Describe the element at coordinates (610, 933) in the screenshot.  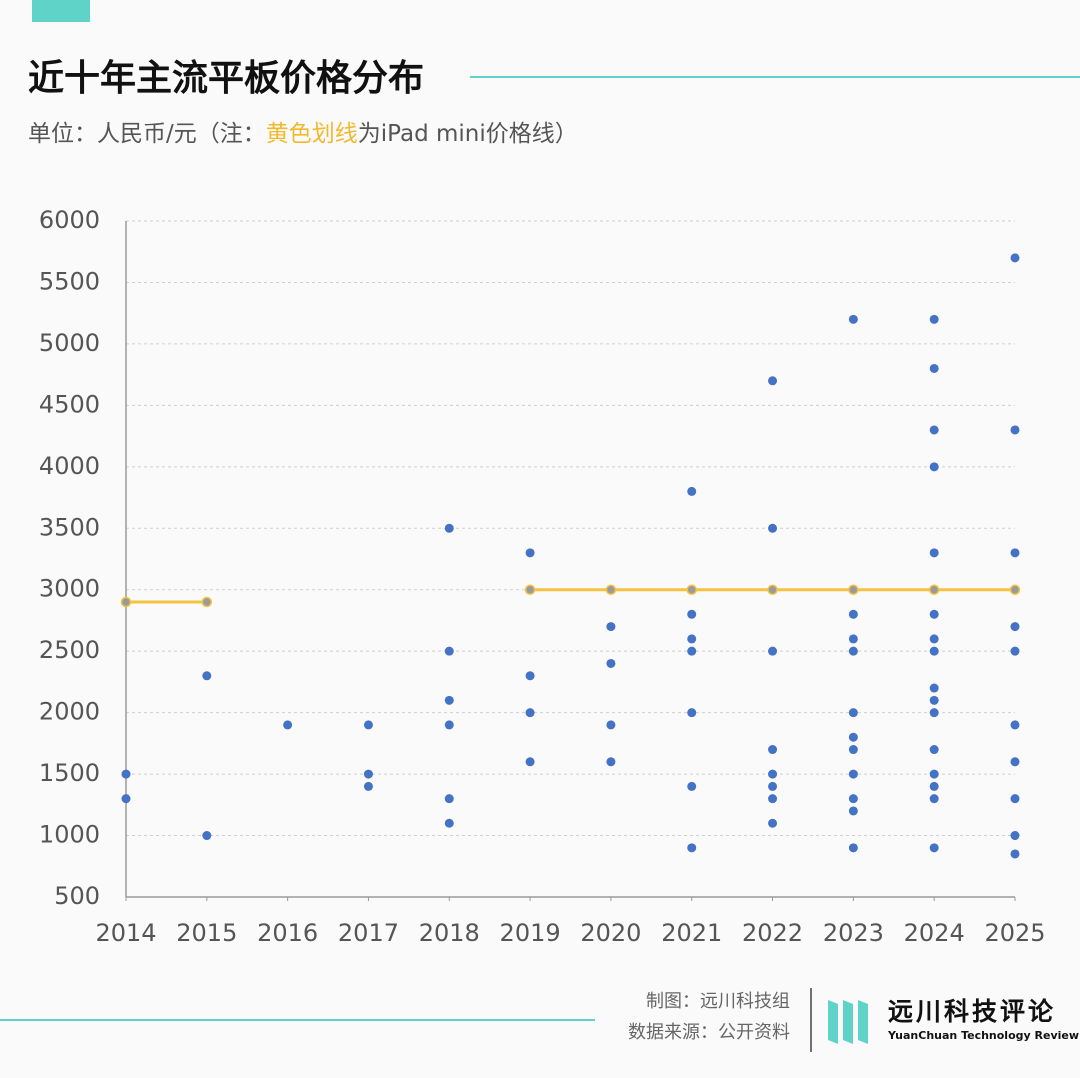
I see `x-tick-label: 2020` at that location.